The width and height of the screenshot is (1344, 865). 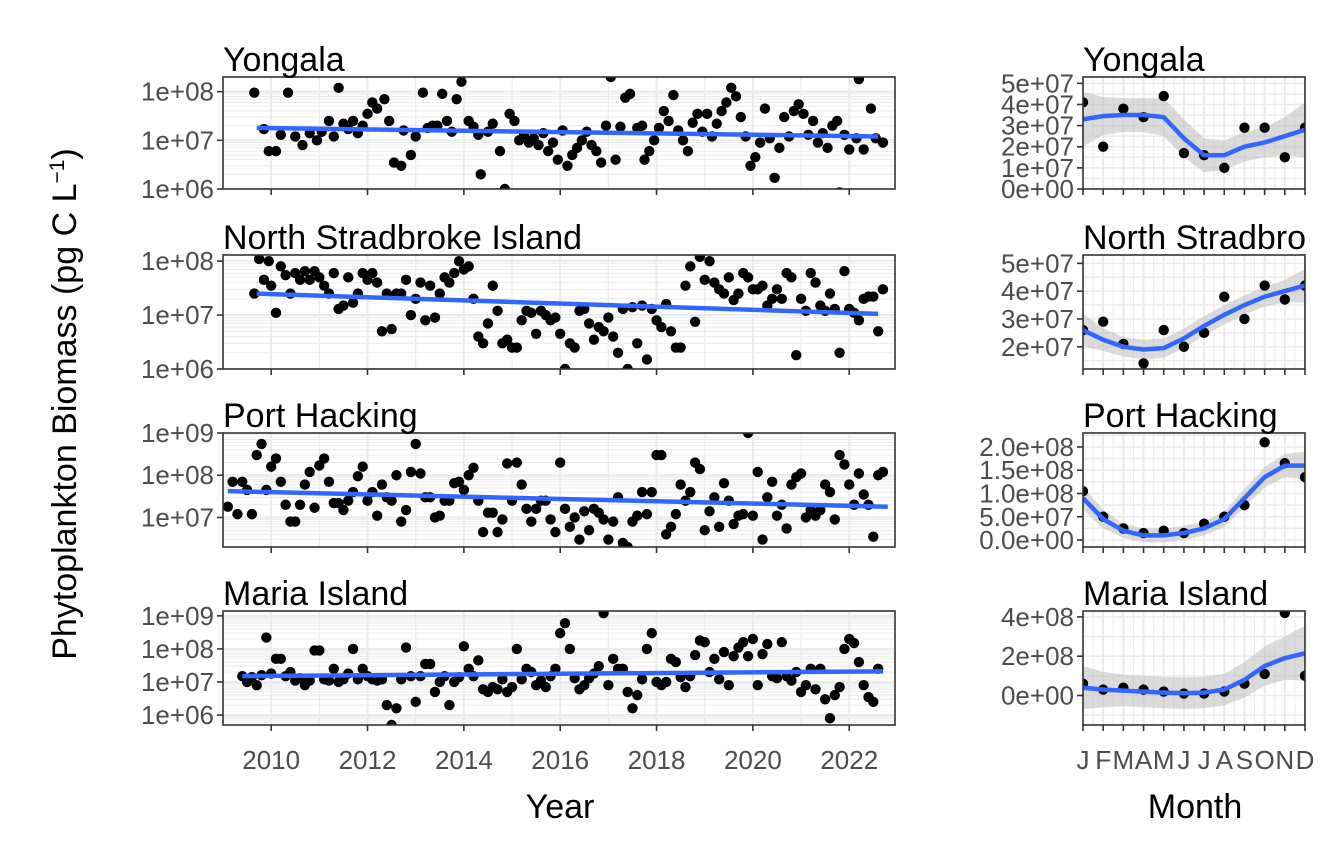 I want to click on y-tick-label: 1e+07, so click(x=177, y=140).